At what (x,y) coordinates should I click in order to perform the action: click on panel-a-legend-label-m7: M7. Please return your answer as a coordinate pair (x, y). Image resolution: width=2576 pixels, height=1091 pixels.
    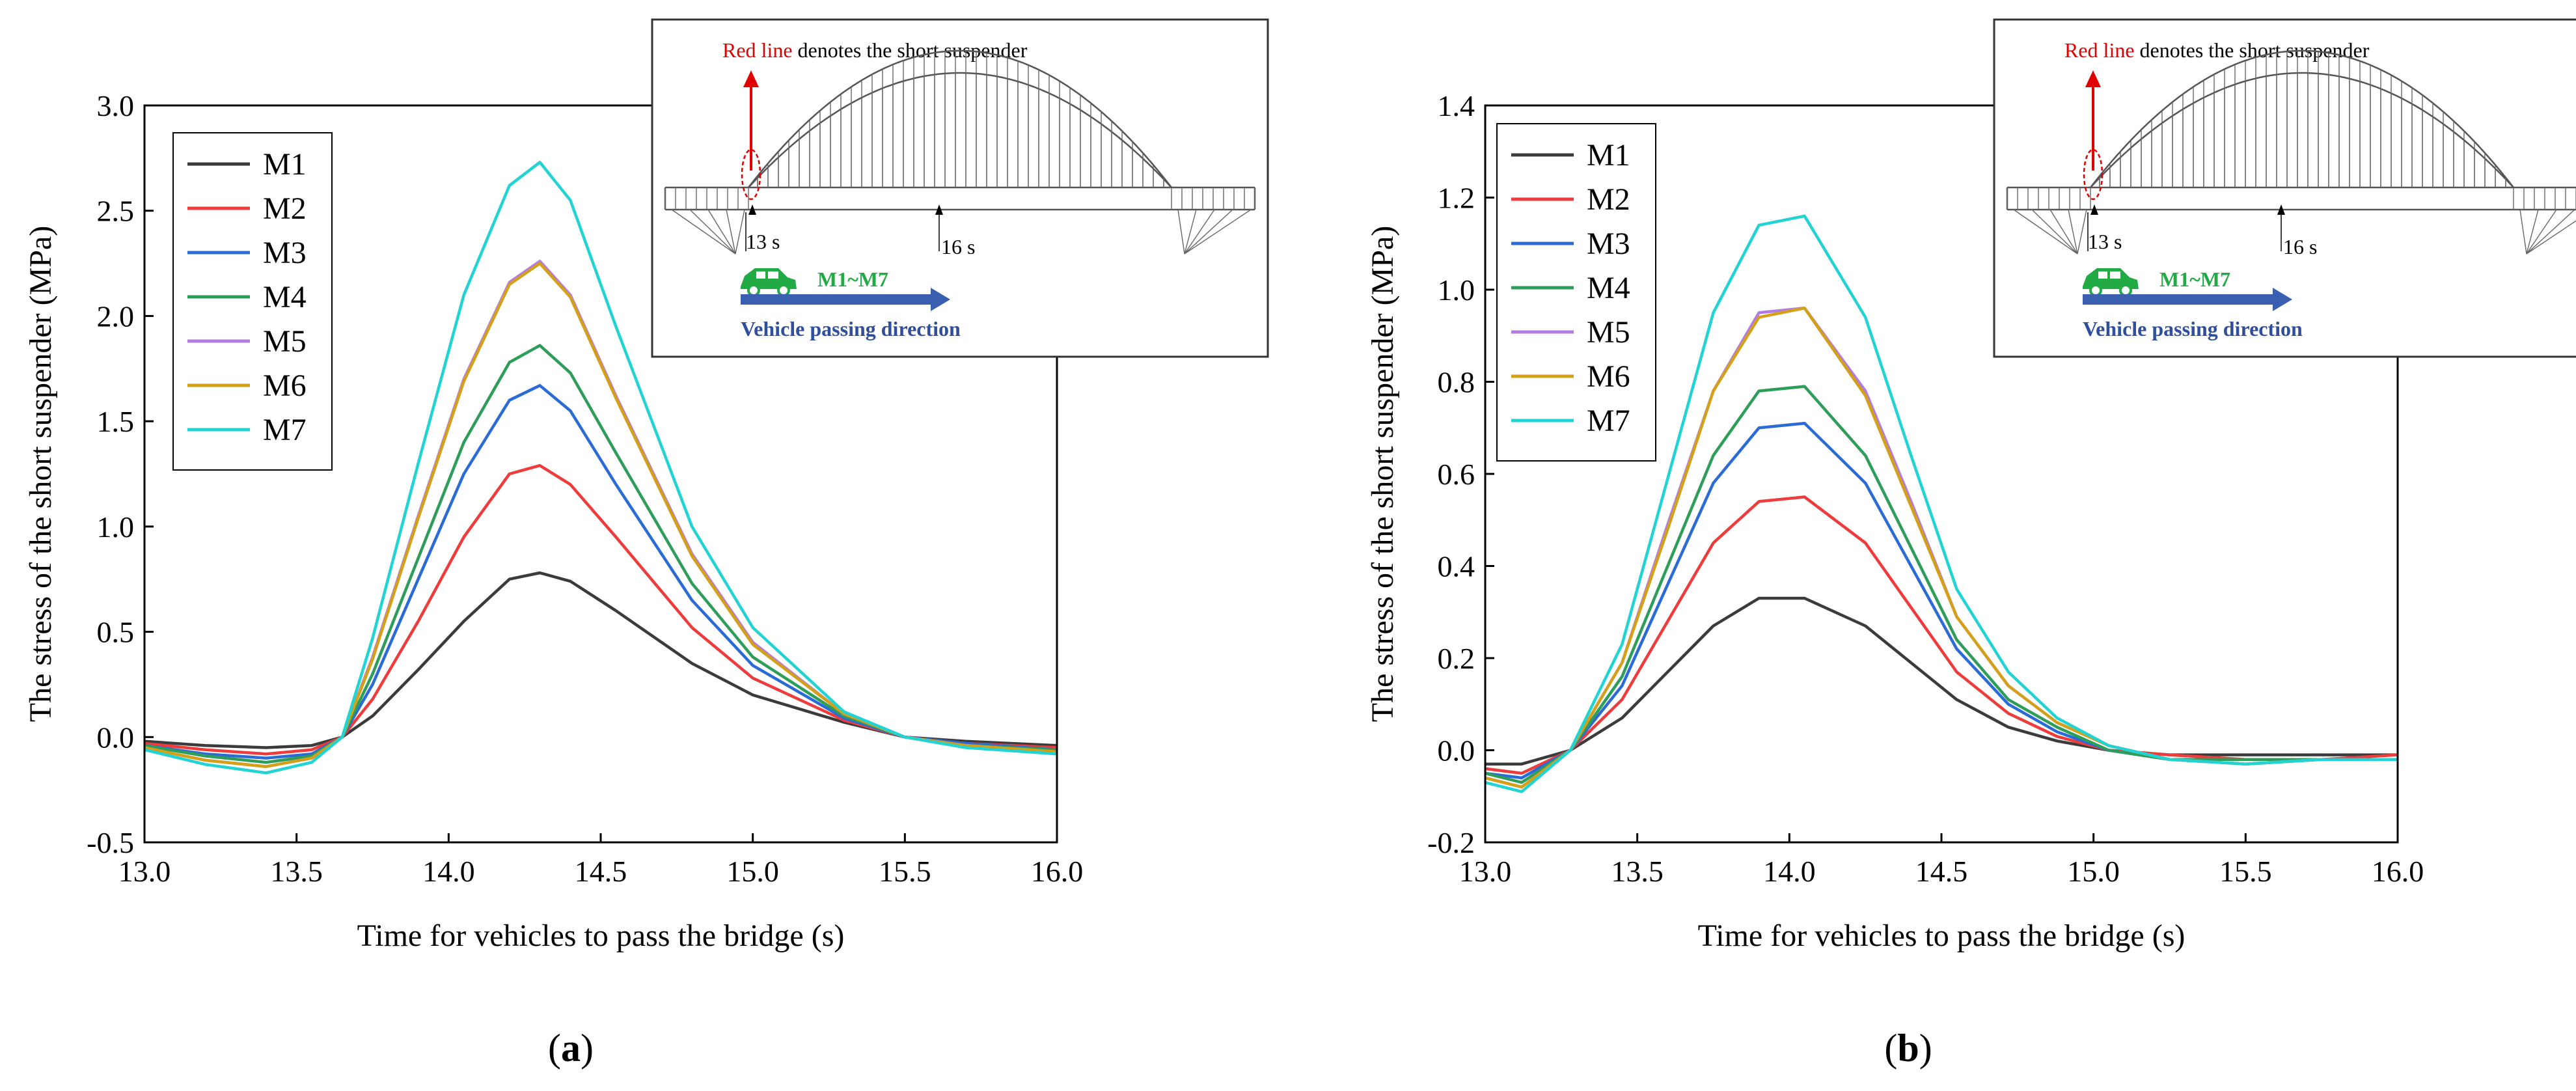
    Looking at the image, I should click on (285, 430).